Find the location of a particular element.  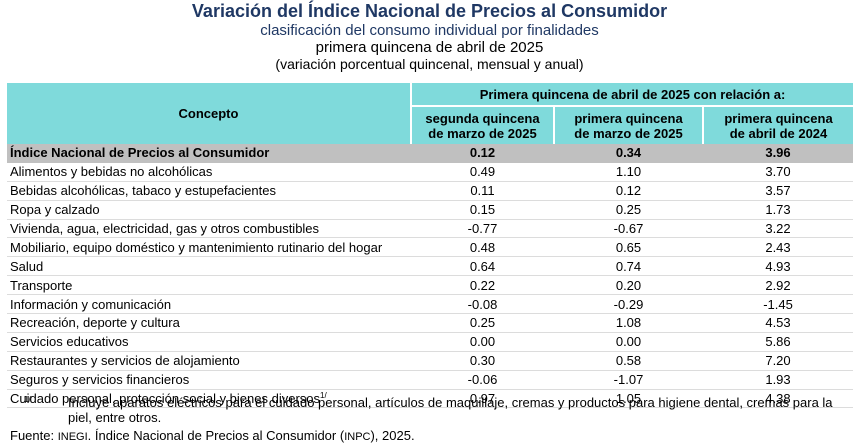

row-value-1: -0.08 is located at coordinates (482, 304).